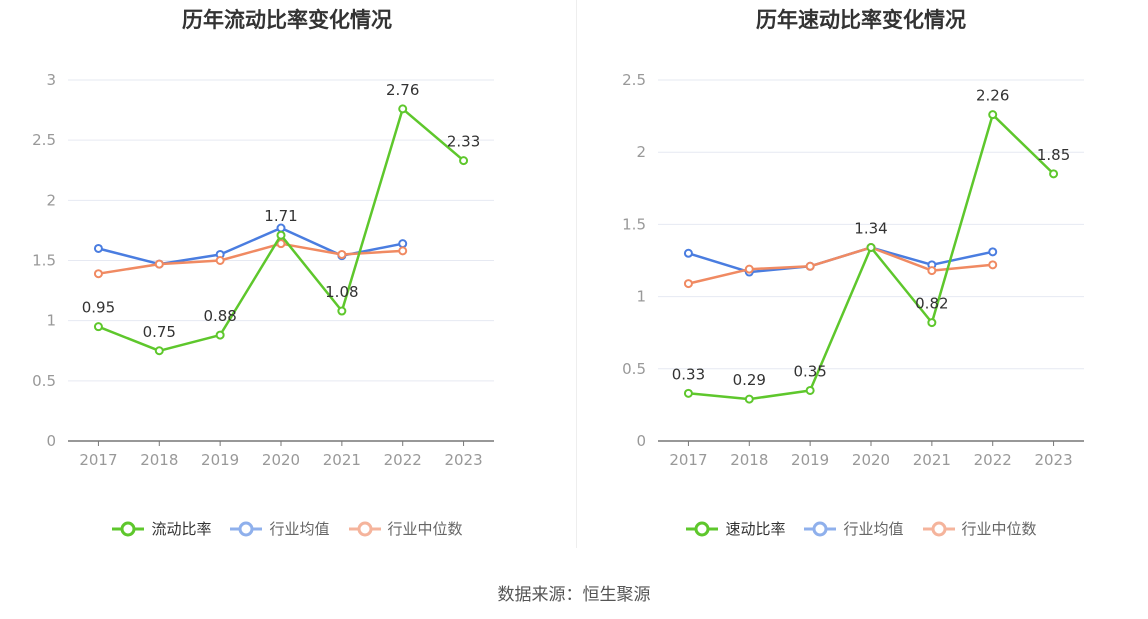 This screenshot has width=1148, height=619. I want to click on data-label: 0.82, so click(931, 304).